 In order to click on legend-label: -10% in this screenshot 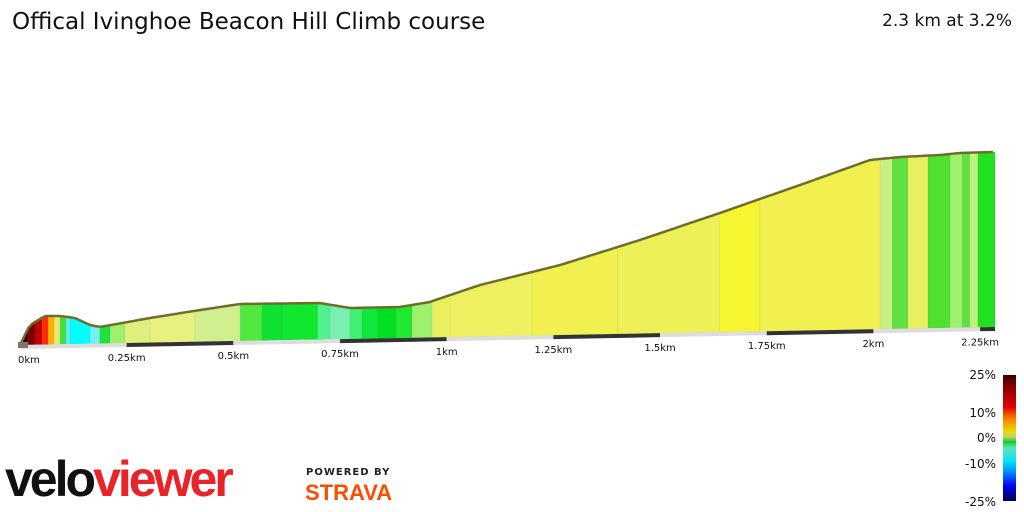, I will do `click(980, 464)`.